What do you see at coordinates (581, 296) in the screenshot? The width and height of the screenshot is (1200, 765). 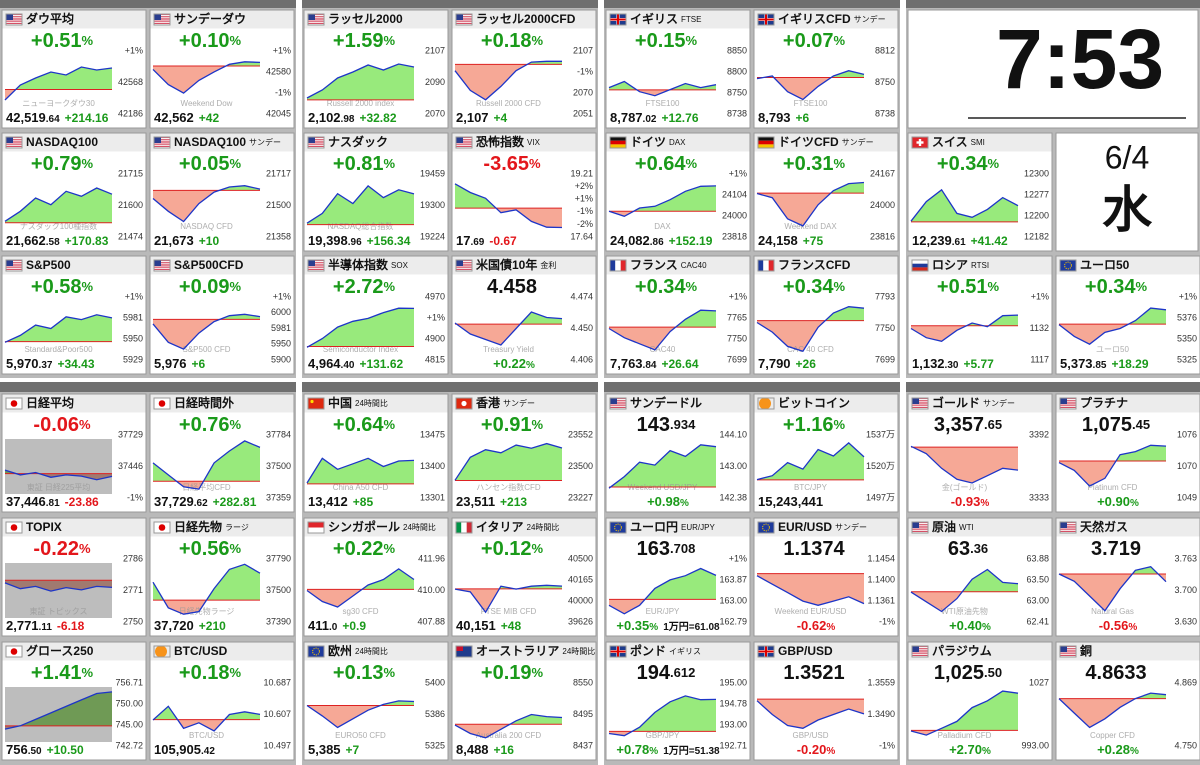 I see `axis-label: 4.474` at bounding box center [581, 296].